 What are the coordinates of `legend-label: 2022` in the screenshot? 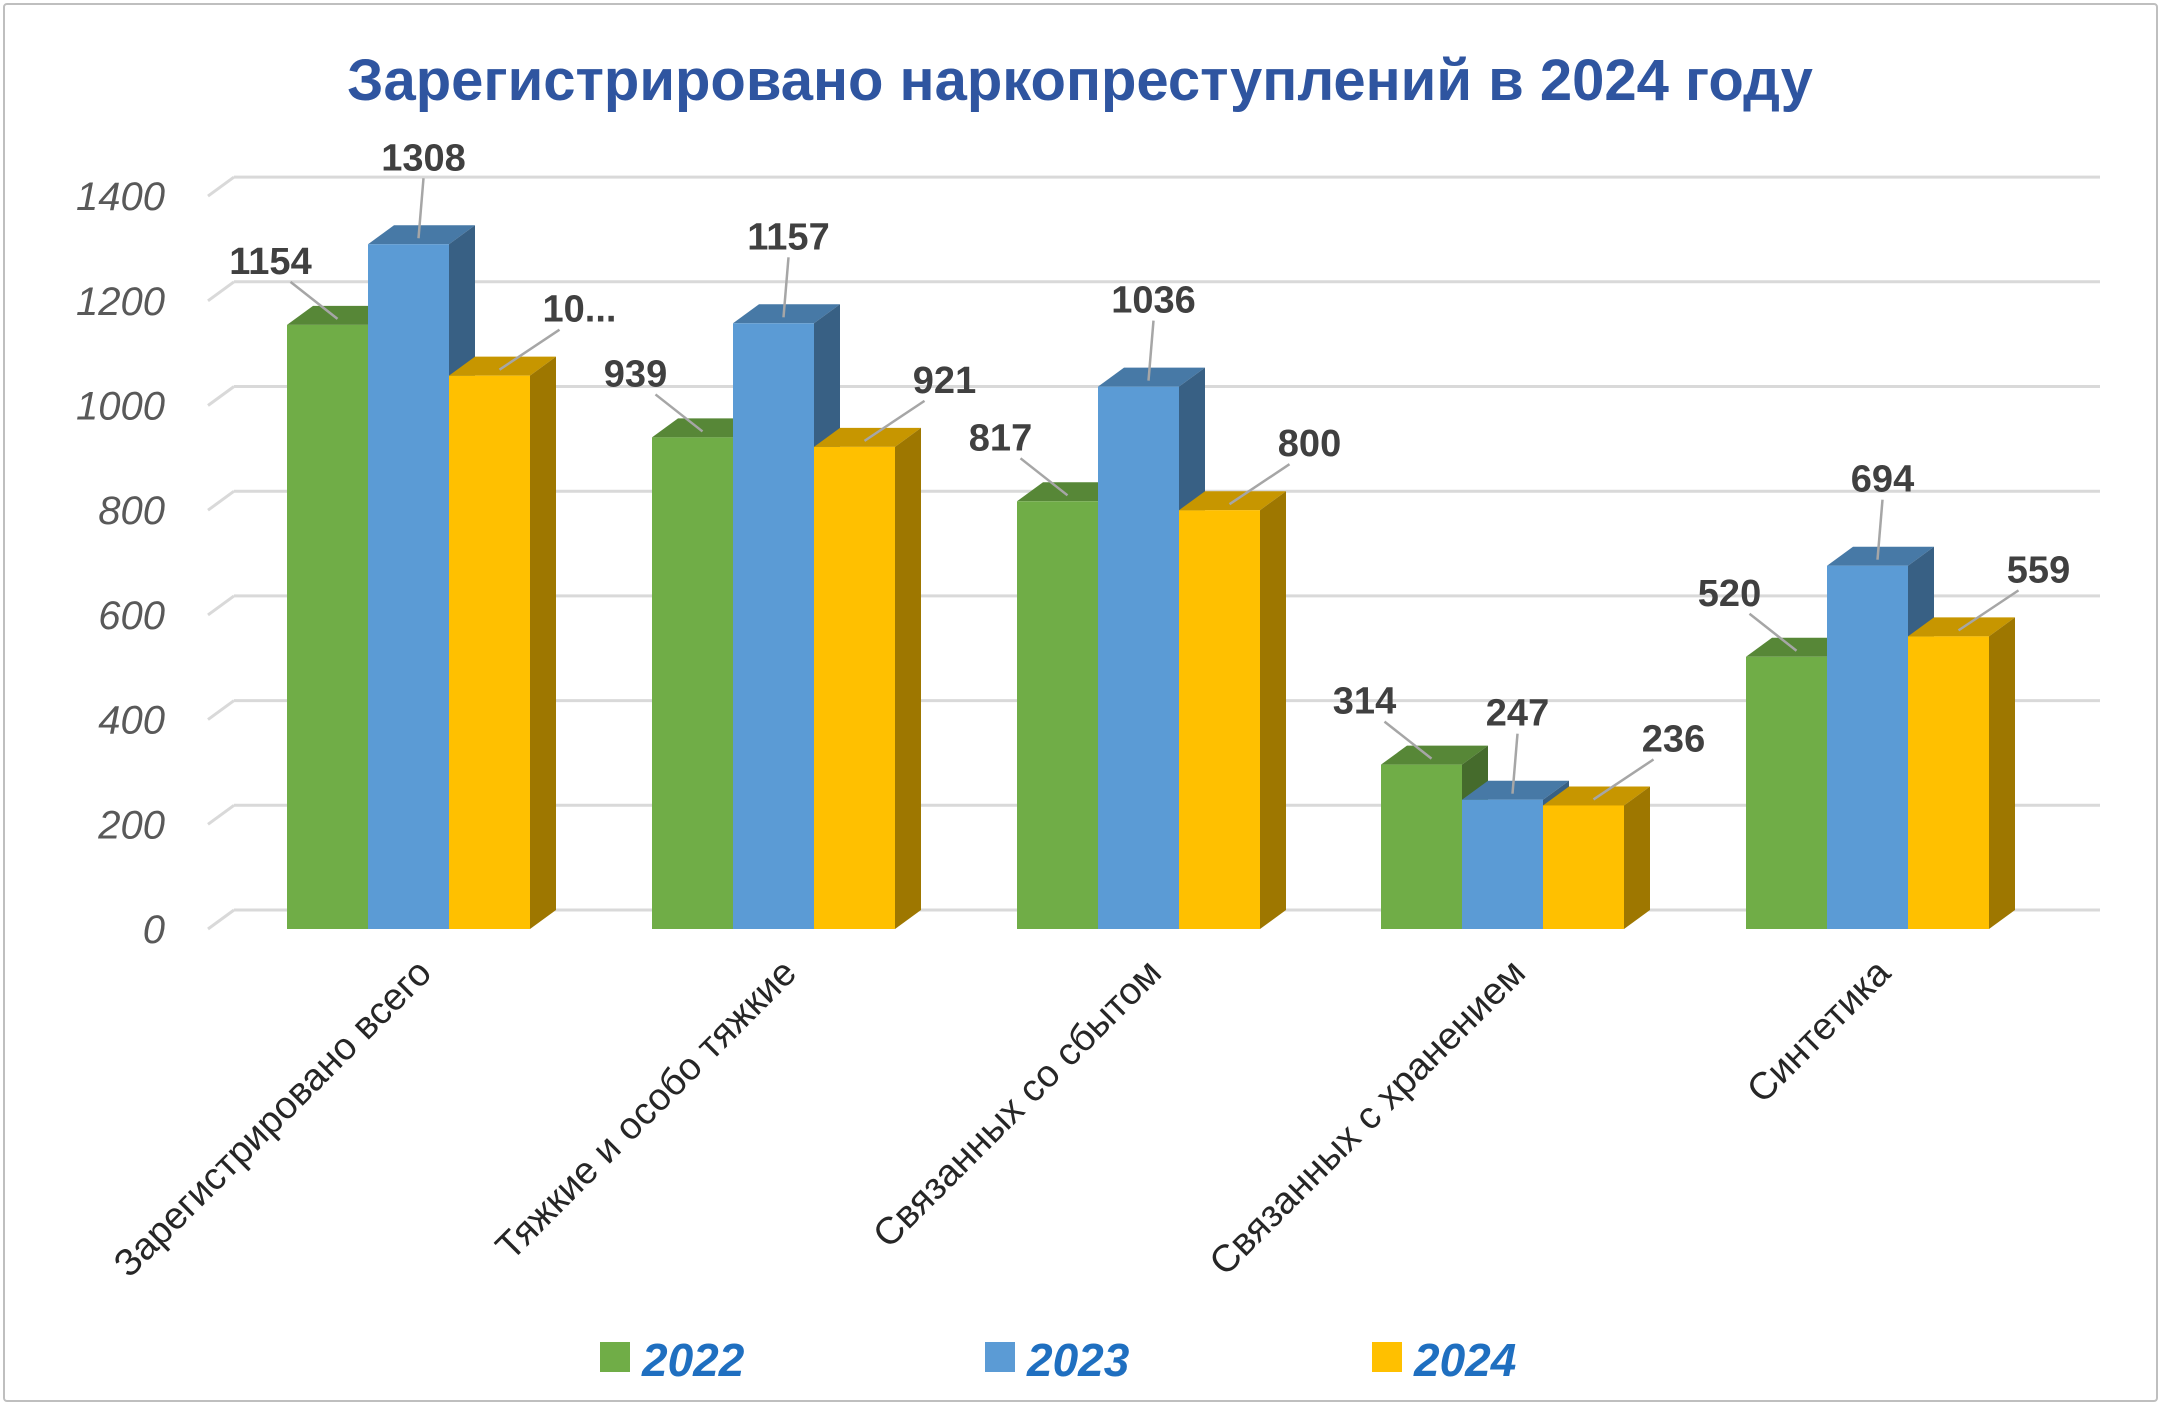 It's located at (693, 1360).